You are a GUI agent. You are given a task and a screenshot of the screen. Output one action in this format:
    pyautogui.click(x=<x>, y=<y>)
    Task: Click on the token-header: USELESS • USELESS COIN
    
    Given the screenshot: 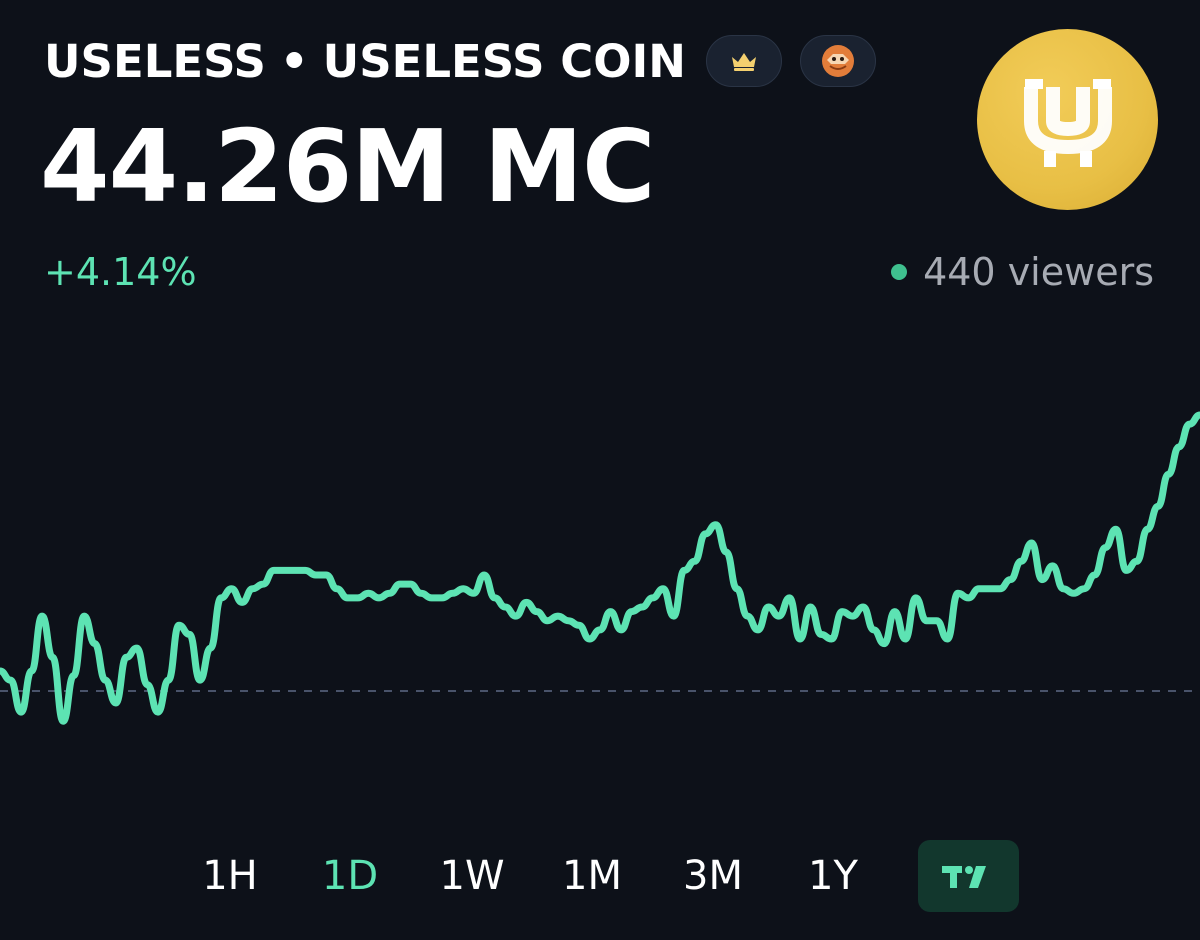 What is the action you would take?
    pyautogui.click(x=460, y=61)
    